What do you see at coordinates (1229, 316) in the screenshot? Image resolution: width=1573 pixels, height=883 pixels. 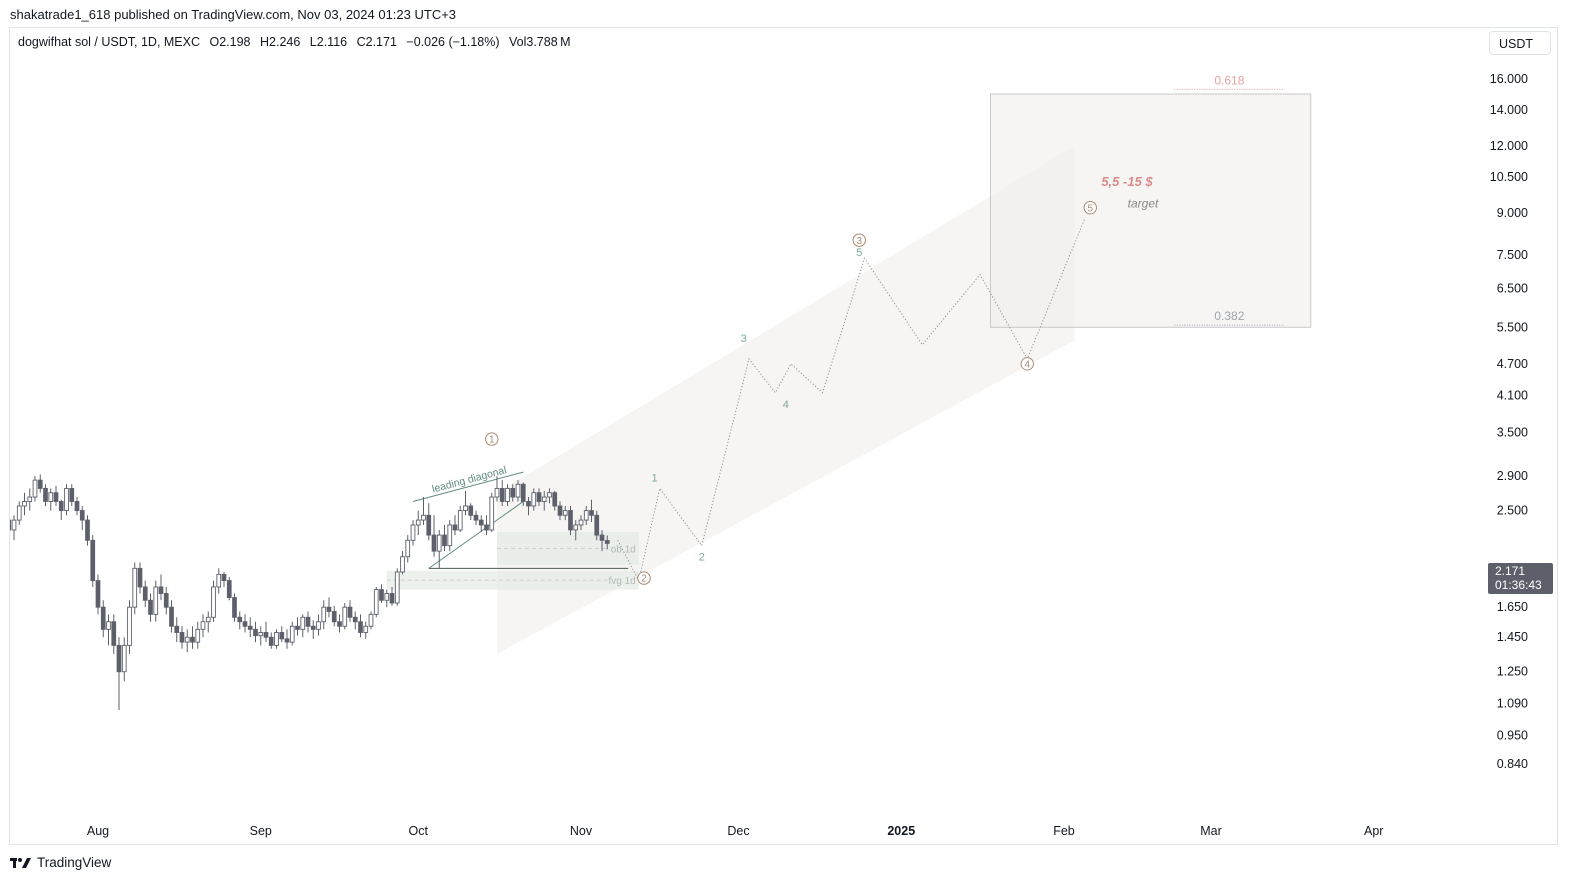 I see `fib-label: 0.382` at bounding box center [1229, 316].